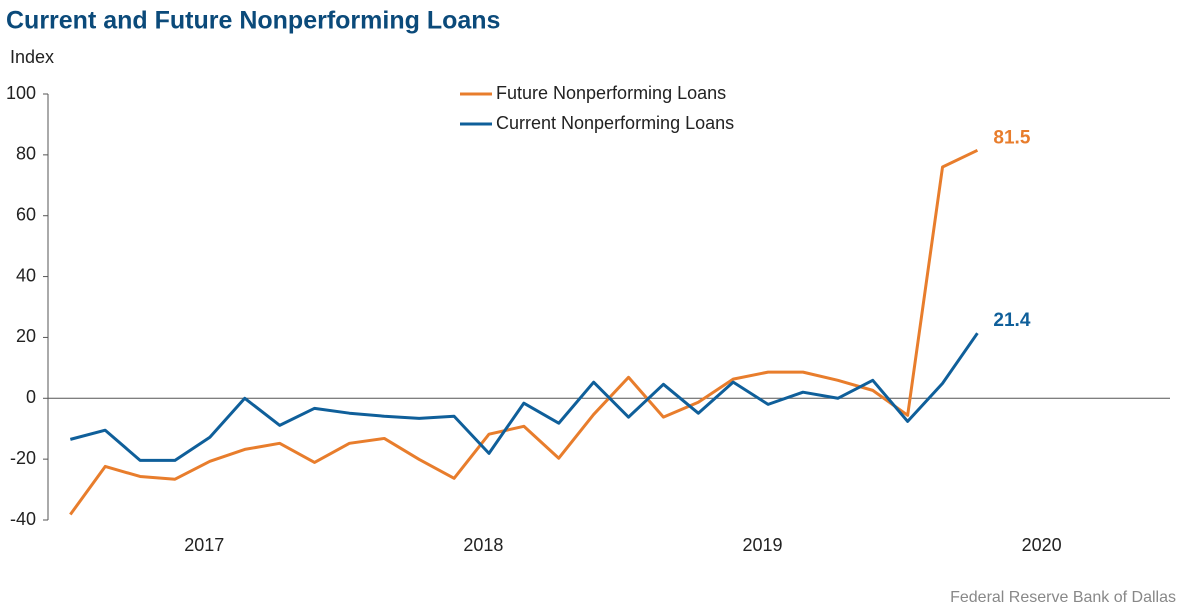  I want to click on legend-label: Current Nonperforming Loans, so click(615, 123).